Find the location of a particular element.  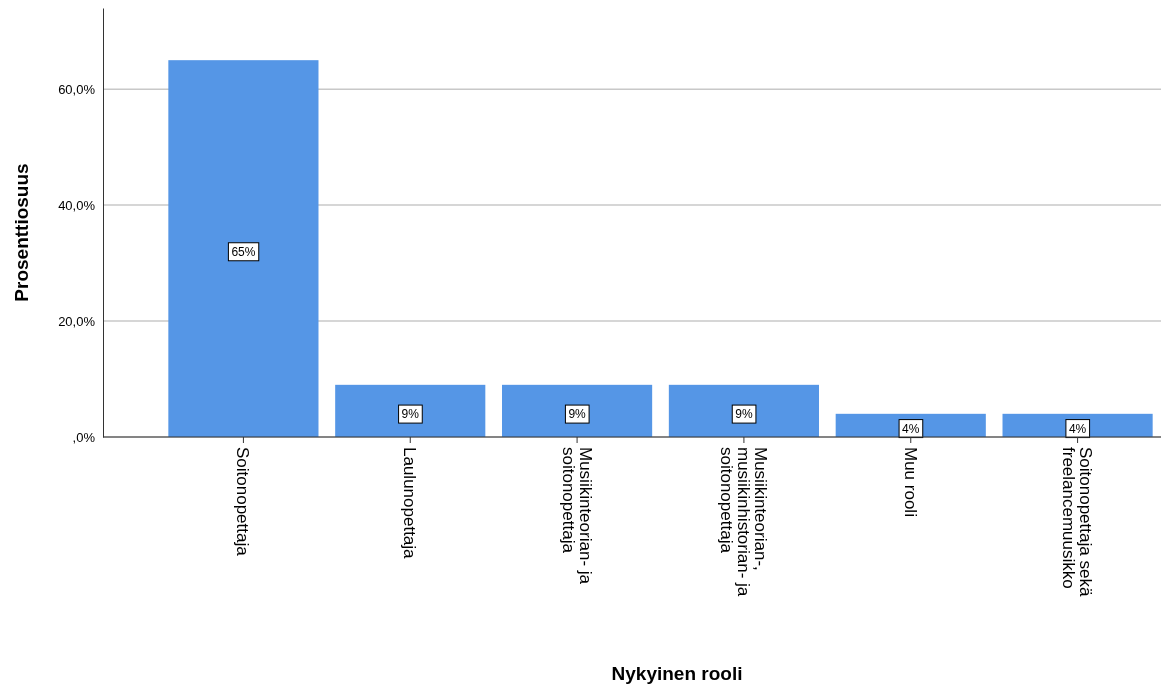

x-tick-label: Laulunopettaja is located at coordinates (410, 503).